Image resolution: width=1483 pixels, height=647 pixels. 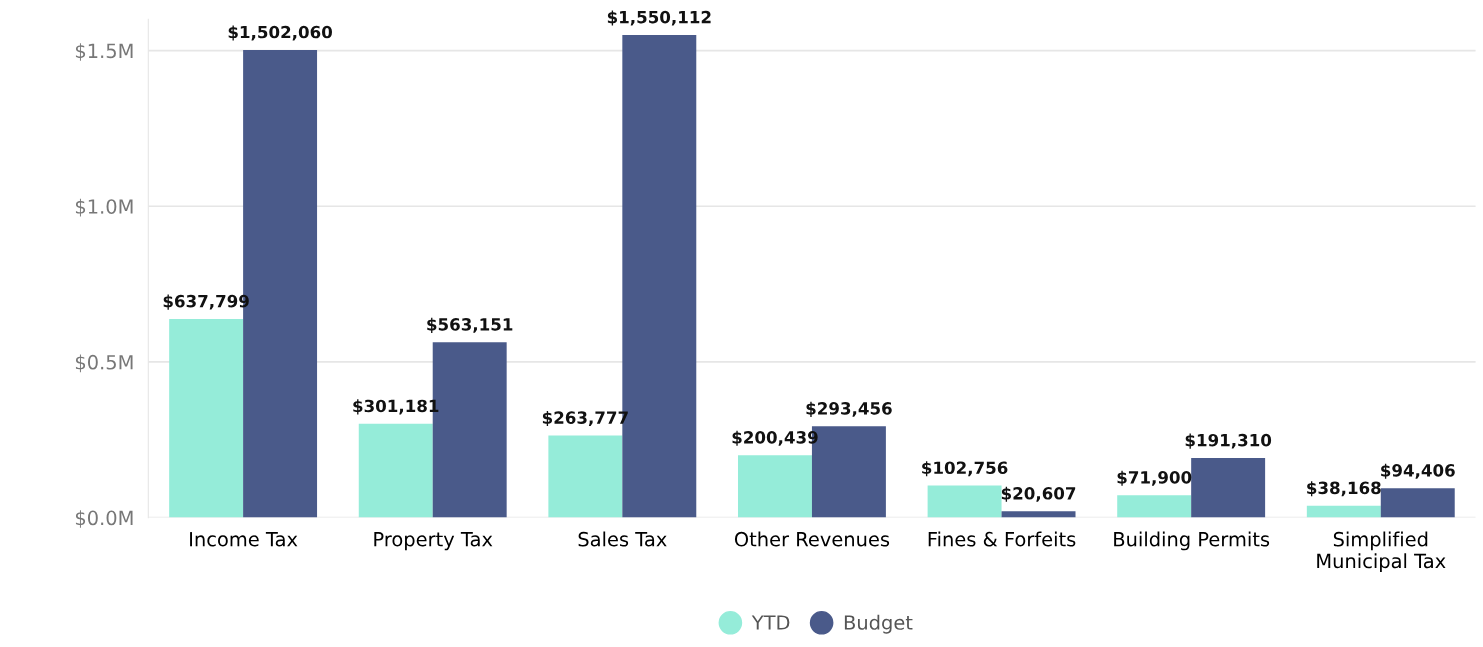 What do you see at coordinates (812, 539) in the screenshot?
I see `x-tick-label: Other Revenues` at bounding box center [812, 539].